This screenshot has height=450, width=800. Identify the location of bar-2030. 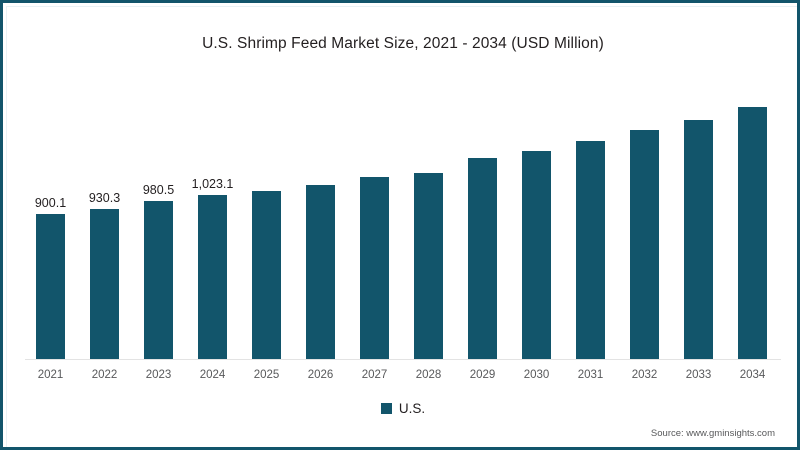
(536, 255).